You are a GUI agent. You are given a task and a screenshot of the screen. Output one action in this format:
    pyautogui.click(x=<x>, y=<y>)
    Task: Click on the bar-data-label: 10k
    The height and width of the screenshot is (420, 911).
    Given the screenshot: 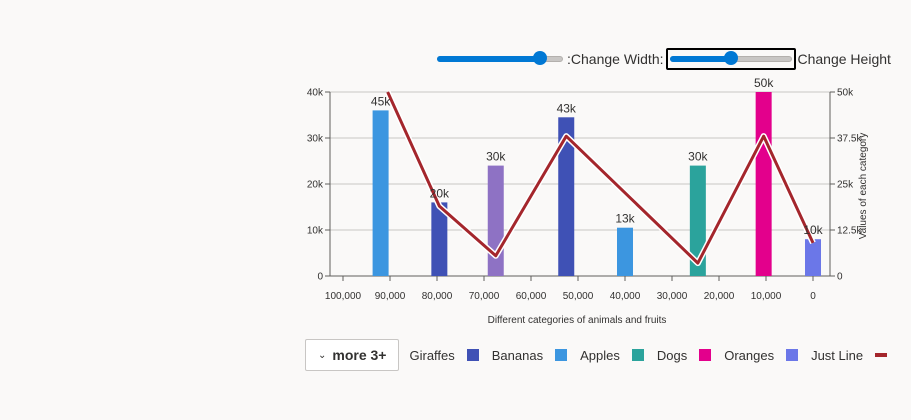 What is the action you would take?
    pyautogui.click(x=813, y=230)
    